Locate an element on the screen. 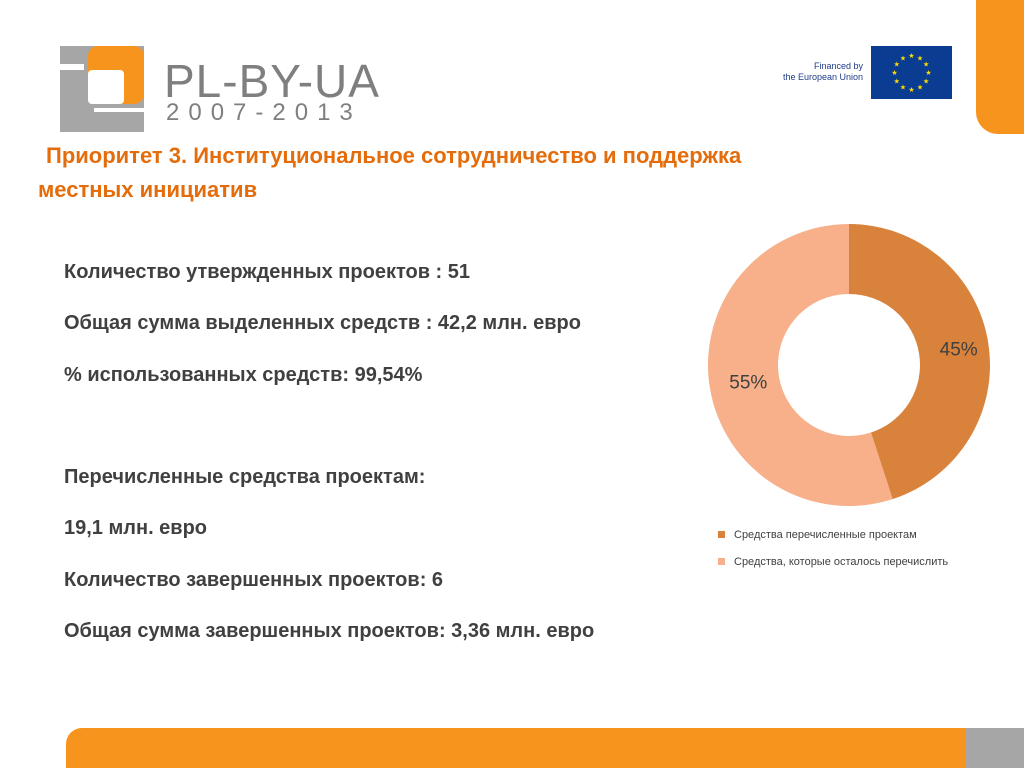 Image resolution: width=1024 pixels, height=768 pixels. stat-used-funds-percent: % использованных средств: 99,54% is located at coordinates (243, 375).